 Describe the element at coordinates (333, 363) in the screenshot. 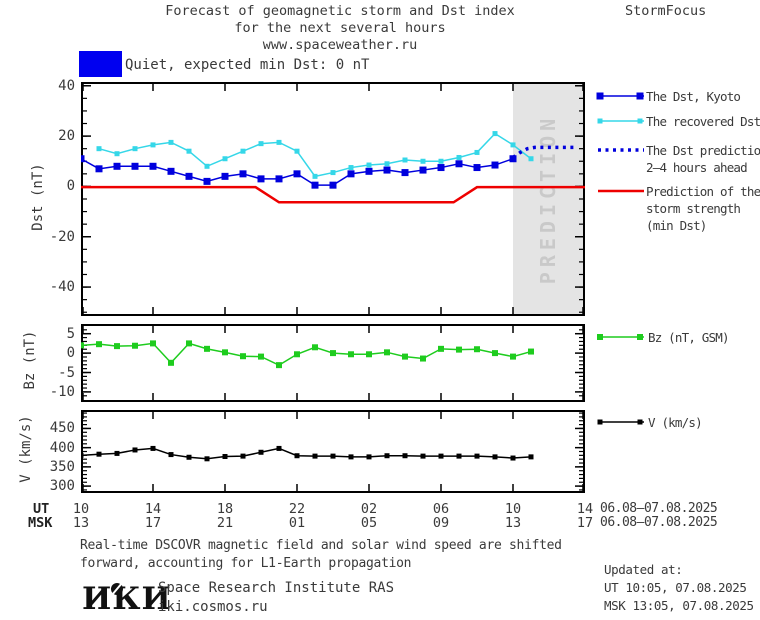

I see `bz-chart-panel` at that location.